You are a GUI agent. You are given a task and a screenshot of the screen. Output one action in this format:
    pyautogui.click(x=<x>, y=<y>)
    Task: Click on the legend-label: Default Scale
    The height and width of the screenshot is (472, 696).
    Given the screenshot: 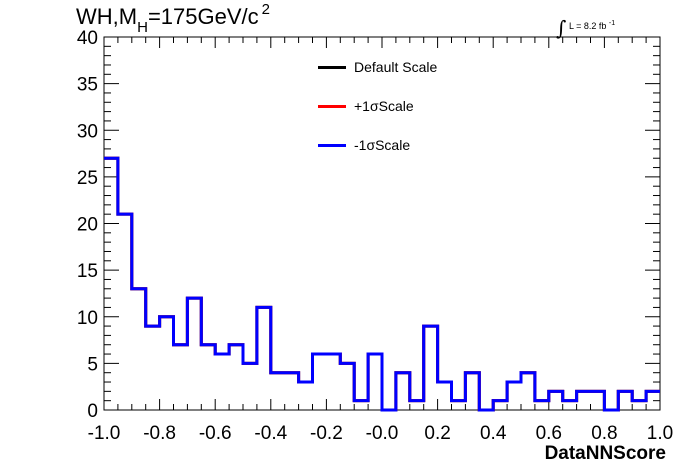 What is the action you would take?
    pyautogui.click(x=396, y=67)
    